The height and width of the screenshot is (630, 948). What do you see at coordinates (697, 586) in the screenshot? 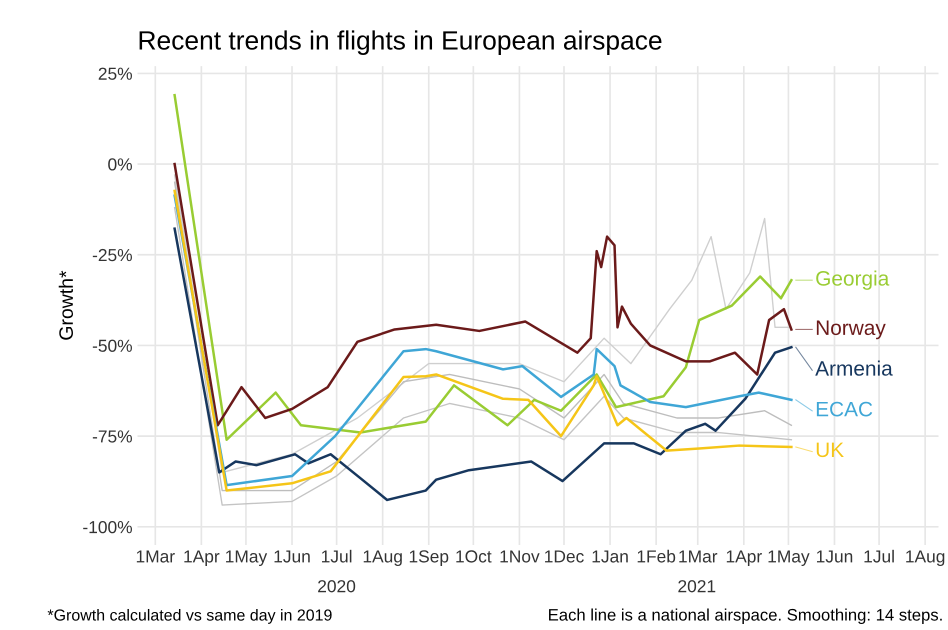
I see `text: 2021` at bounding box center [697, 586].